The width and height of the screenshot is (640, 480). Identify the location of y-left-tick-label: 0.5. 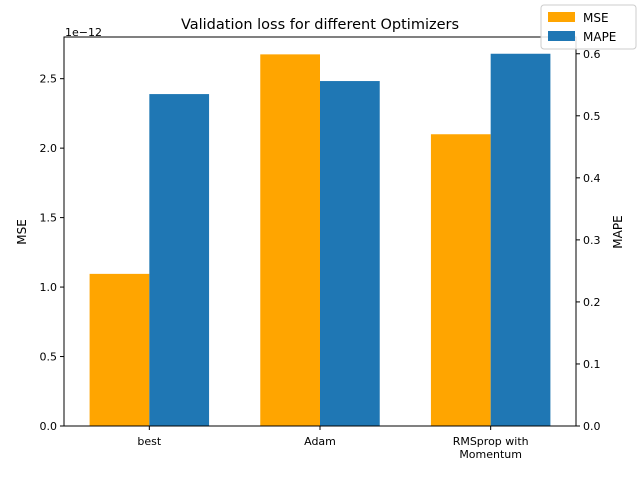
(49, 357).